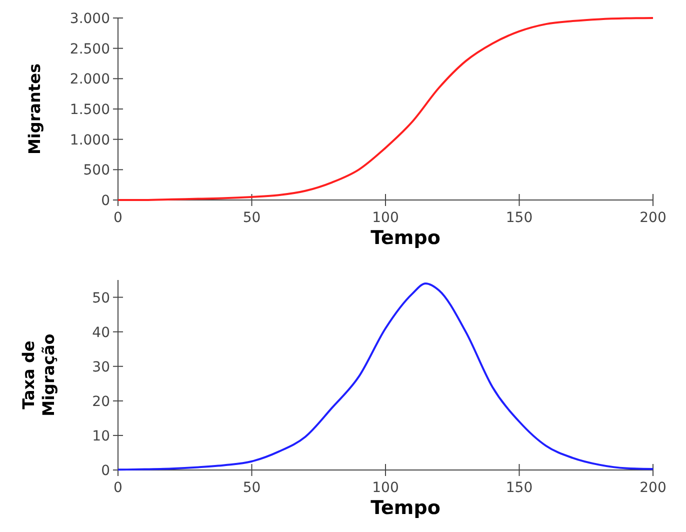 This screenshot has height=532, width=686. What do you see at coordinates (34, 109) in the screenshot?
I see `y-axis-title: Migrantes` at bounding box center [34, 109].